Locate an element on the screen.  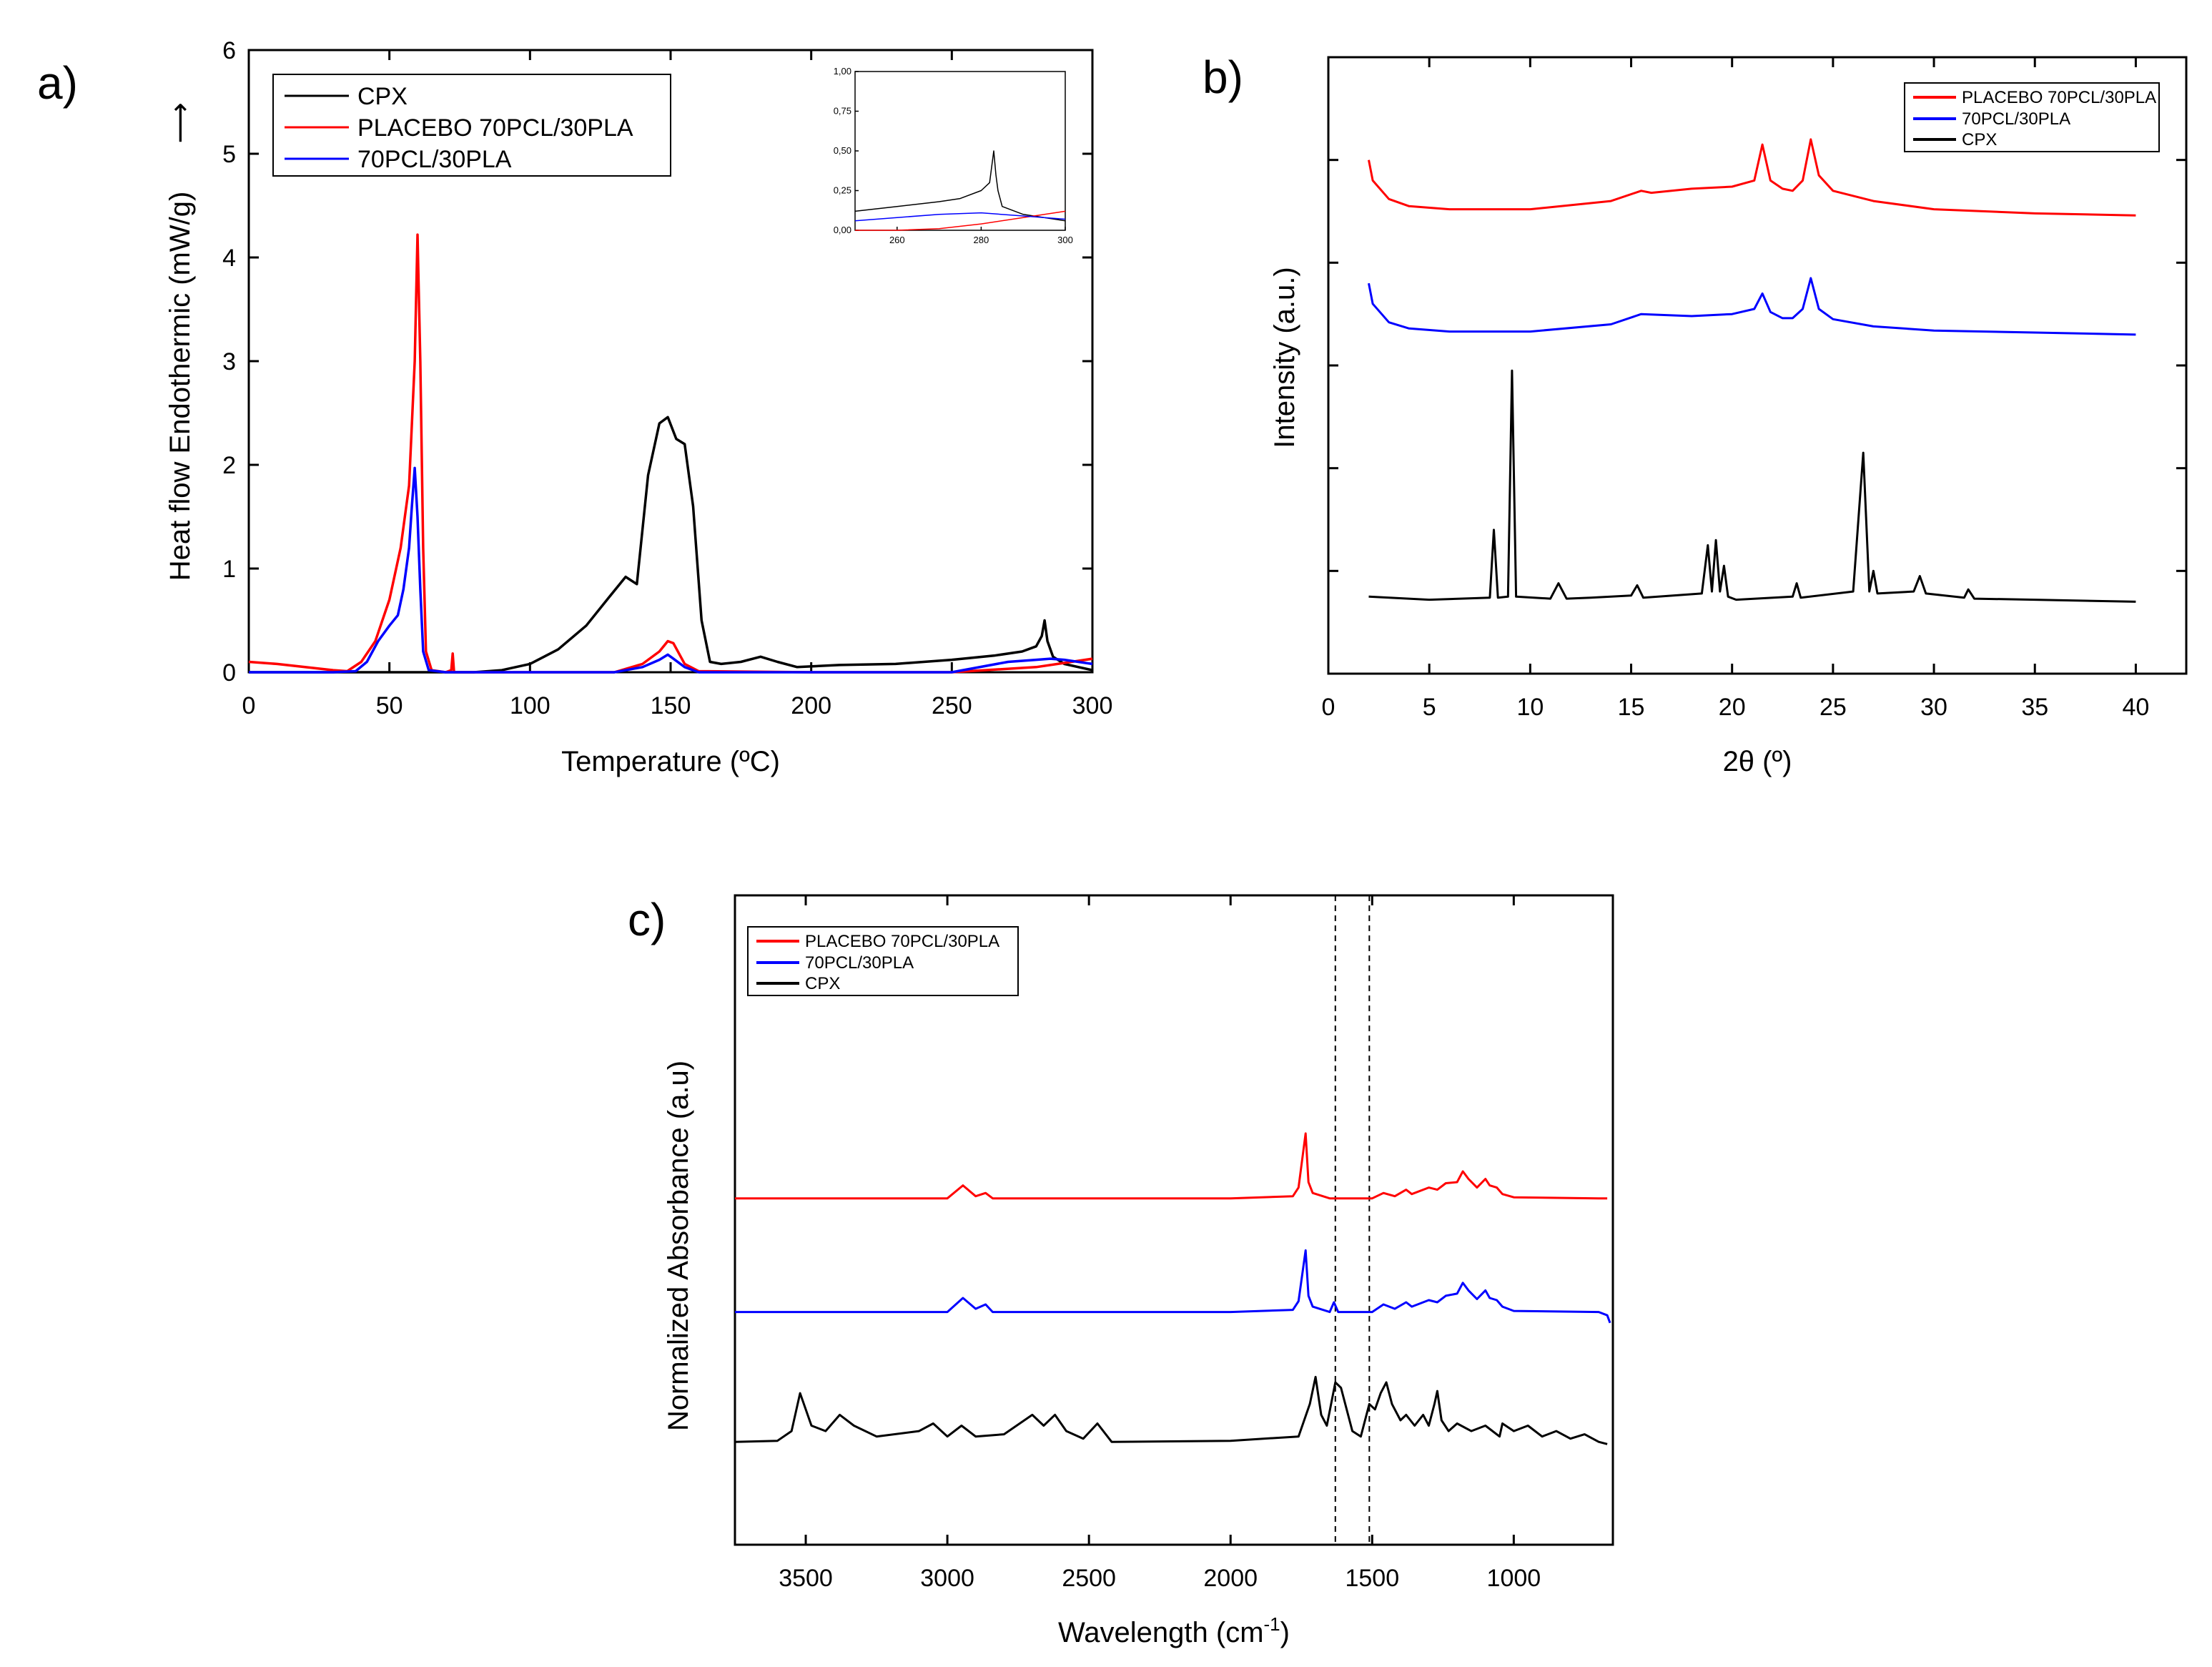
panel-c-ylabel: Normalized Absorbance (a.u) is located at coordinates (678, 1246).